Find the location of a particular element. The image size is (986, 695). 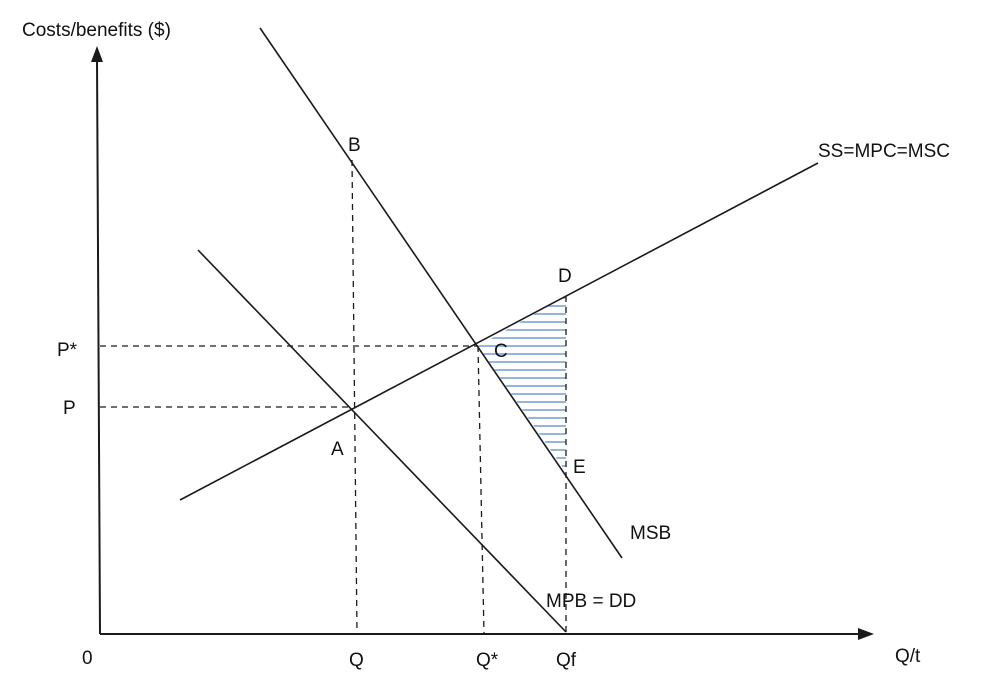

msb-curve-label: MSB is located at coordinates (650, 533).